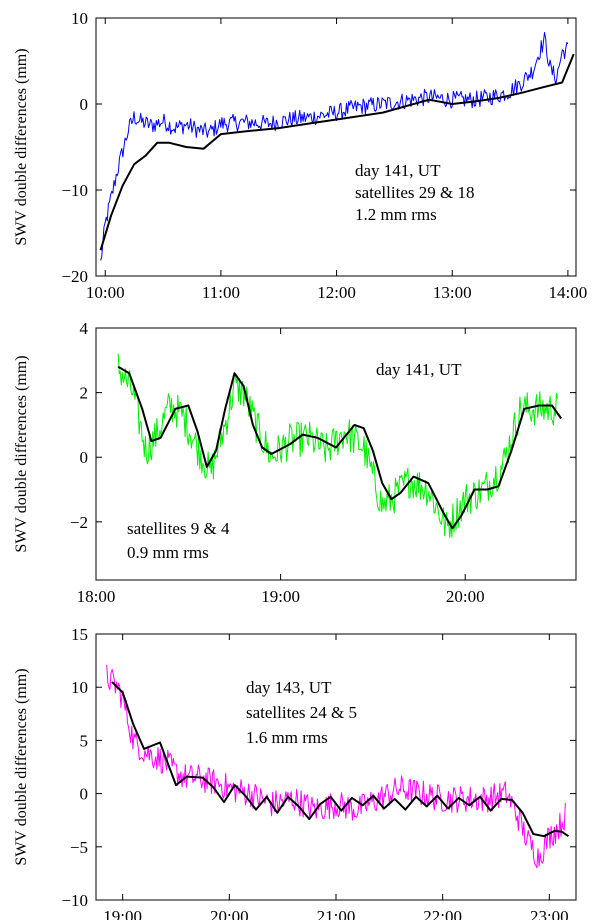 The width and height of the screenshot is (592, 920). I want to click on y-tick-label: 5, so click(84, 740).